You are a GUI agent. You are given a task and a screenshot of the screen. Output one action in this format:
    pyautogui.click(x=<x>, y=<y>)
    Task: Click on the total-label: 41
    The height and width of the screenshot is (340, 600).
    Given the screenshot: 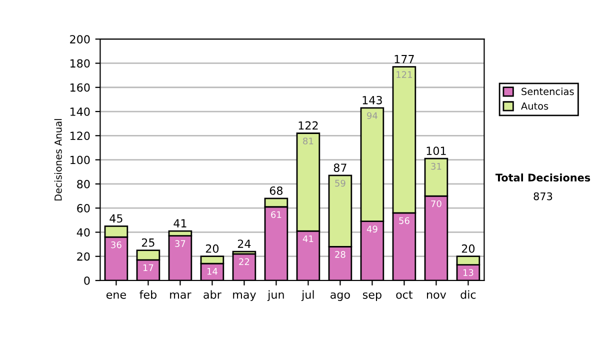 What is the action you would take?
    pyautogui.click(x=180, y=223)
    